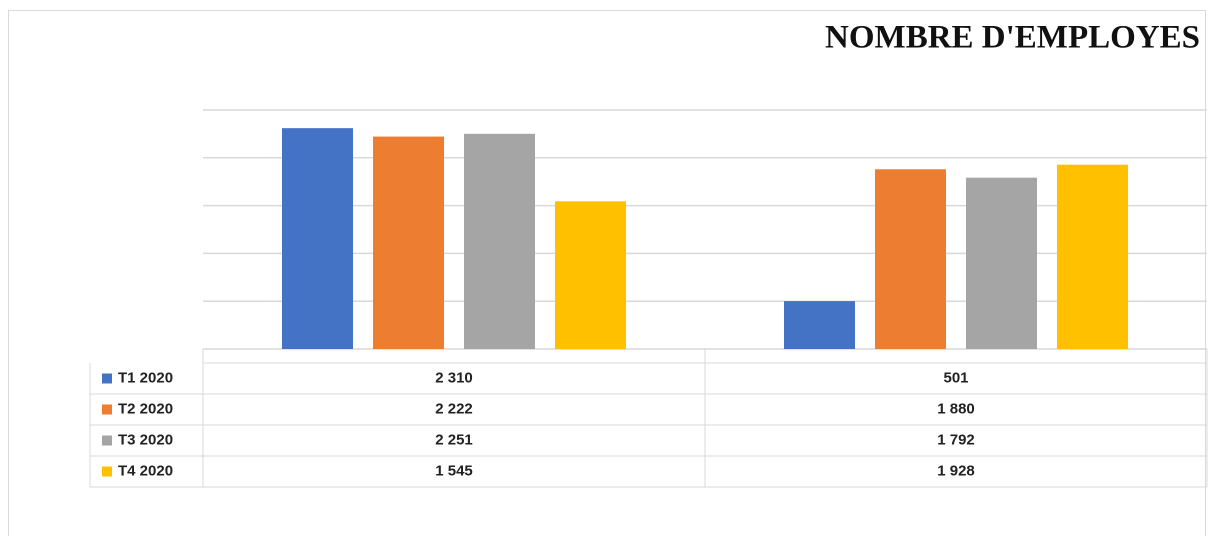  What do you see at coordinates (1012, 38) in the screenshot?
I see `chart-title: NOMBRE D'EMPLOYES` at bounding box center [1012, 38].